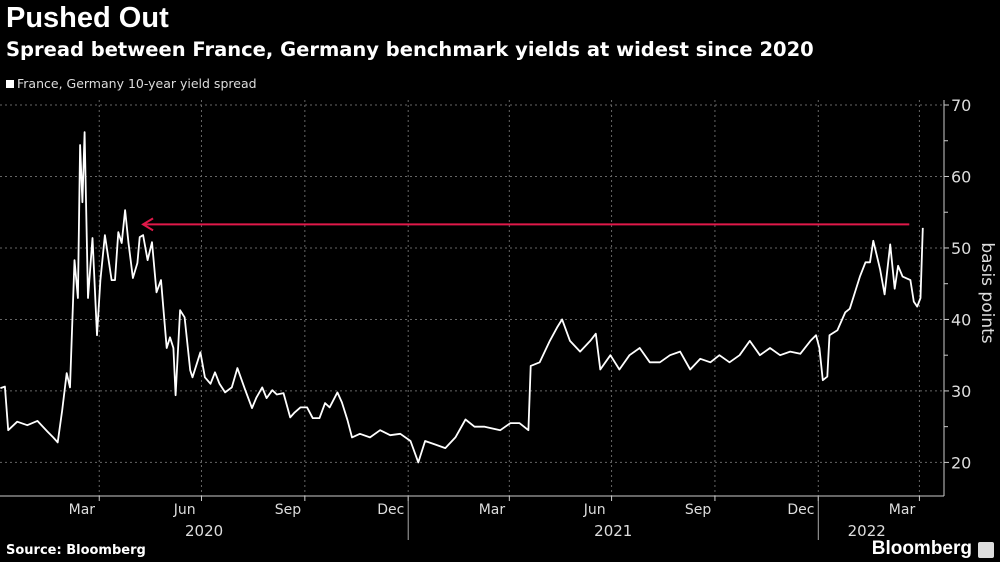 Image resolution: width=1000 pixels, height=562 pixels. What do you see at coordinates (961, 391) in the screenshot?
I see `y-tick-label: 30` at bounding box center [961, 391].